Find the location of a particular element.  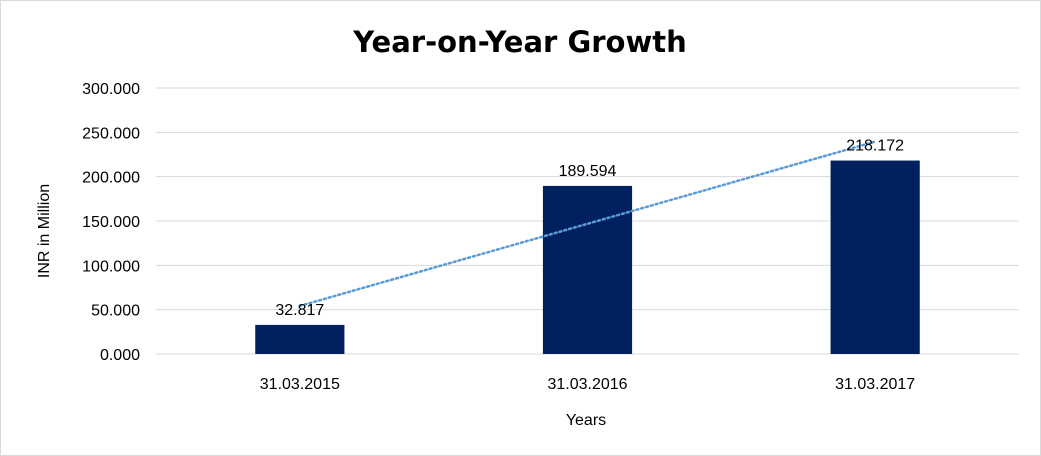

x-axis-ticks: 31.03.2015 31.03.2016 31.03.2017 is located at coordinates (588, 384).